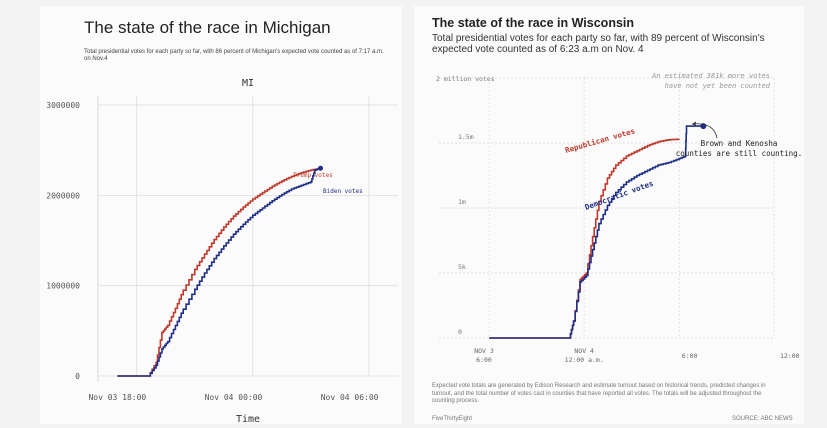 Image resolution: width=827 pixels, height=428 pixels. Describe the element at coordinates (77, 376) in the screenshot. I see `michigan-y-tick-label: 0` at that location.